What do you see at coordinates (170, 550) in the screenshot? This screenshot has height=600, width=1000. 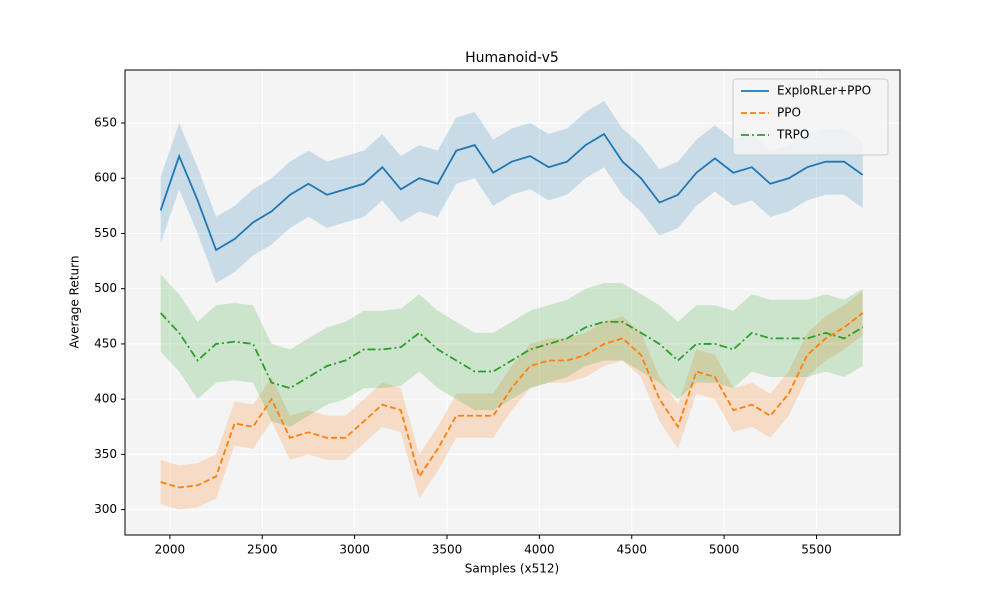 I see `x-tick-label: 2000` at bounding box center [170, 550].